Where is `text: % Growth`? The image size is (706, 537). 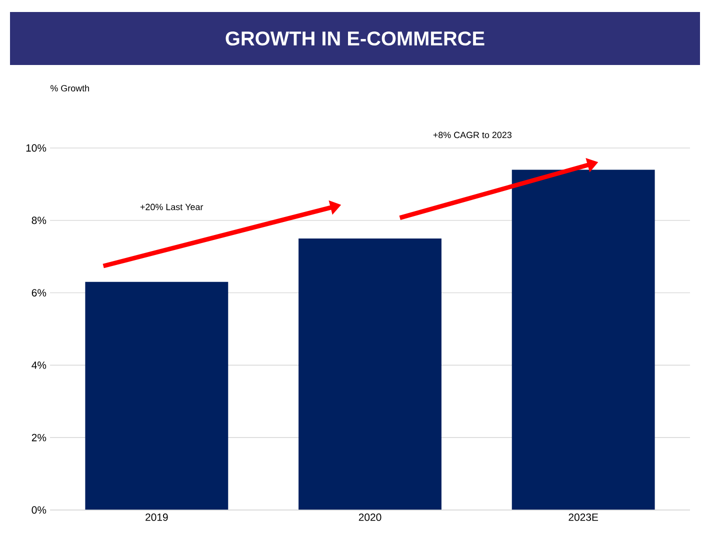
text: % Growth is located at coordinates (69, 88).